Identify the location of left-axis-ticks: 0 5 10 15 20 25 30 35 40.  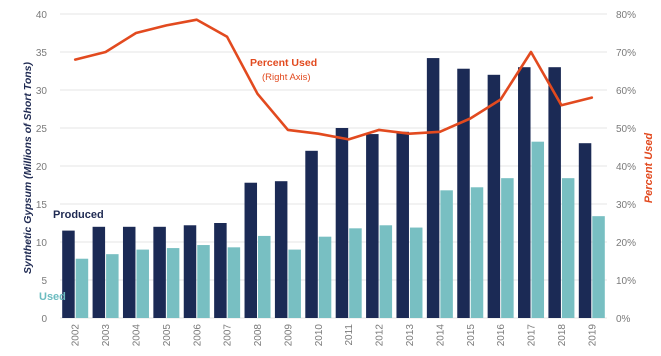
(42, 167).